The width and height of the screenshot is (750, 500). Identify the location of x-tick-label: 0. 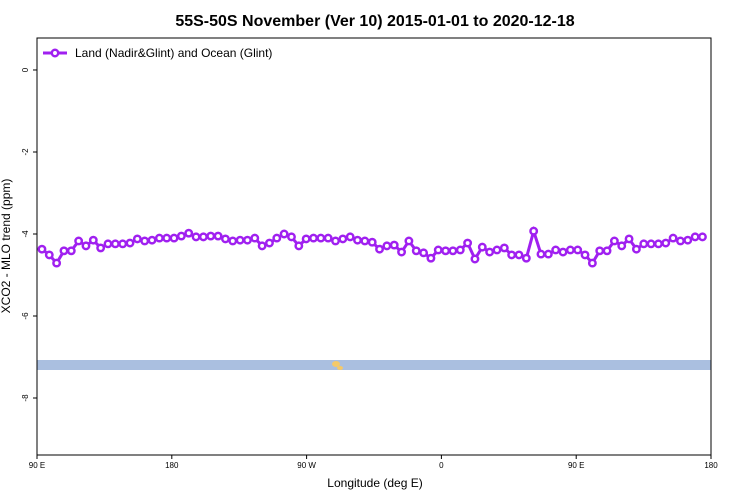
(441, 465).